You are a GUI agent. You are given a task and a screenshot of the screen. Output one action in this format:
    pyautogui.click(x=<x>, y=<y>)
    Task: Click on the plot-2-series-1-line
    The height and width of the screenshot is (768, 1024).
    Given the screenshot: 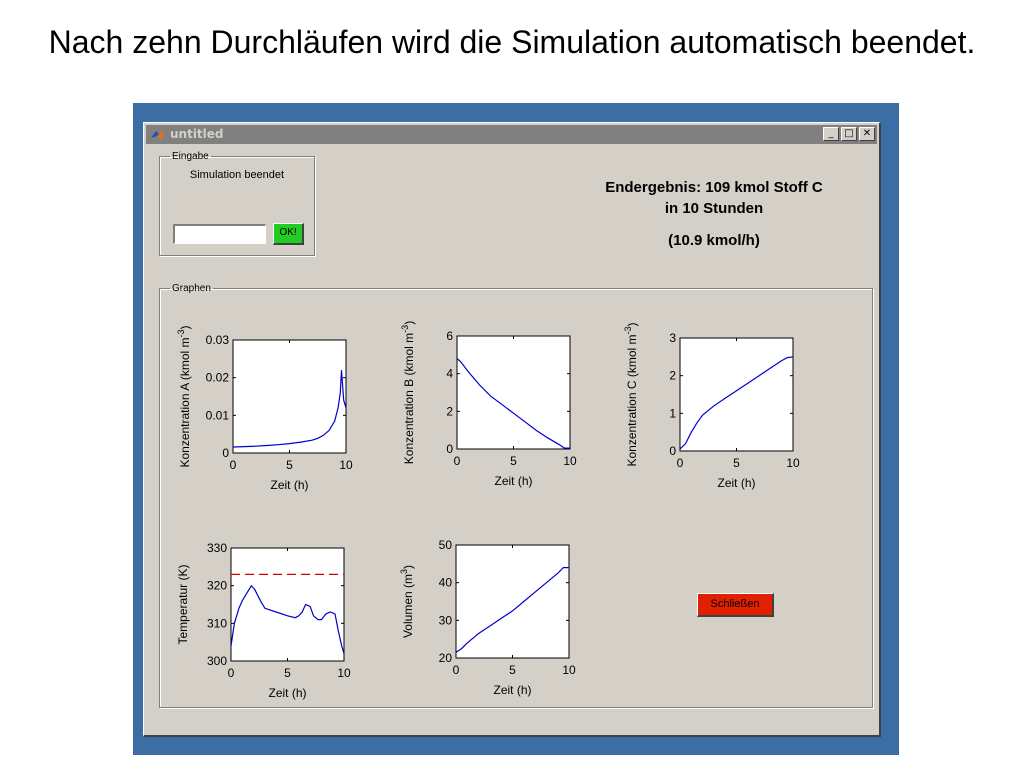 What is the action you would take?
    pyautogui.click(x=513, y=403)
    